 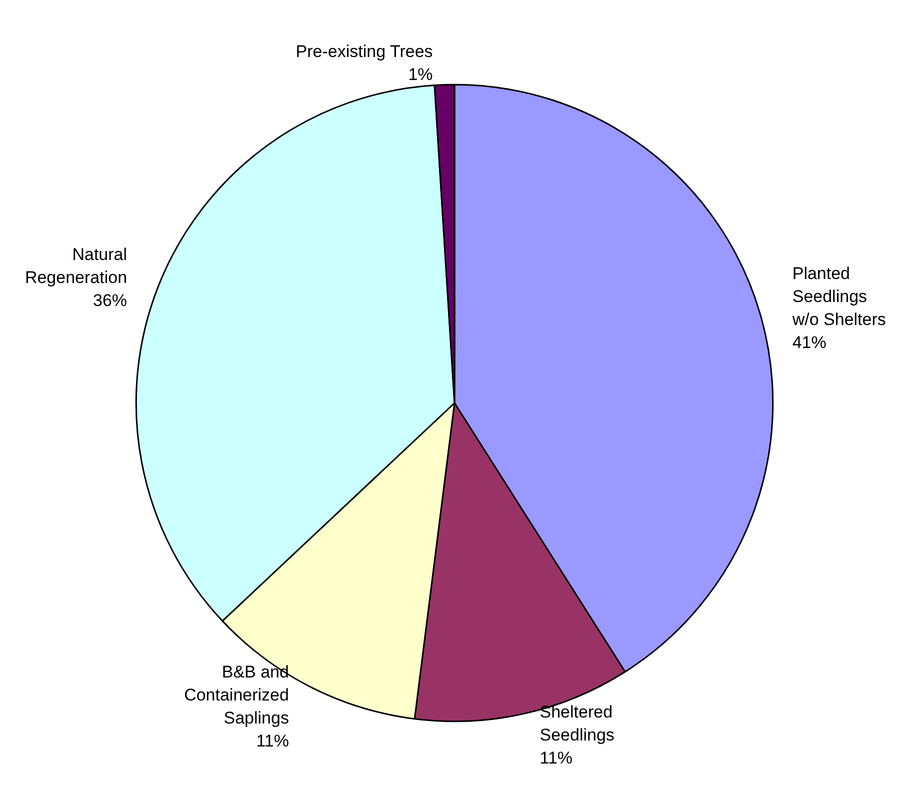 I want to click on slice-label: B&B and Containerized Saplings, so click(x=236, y=695).